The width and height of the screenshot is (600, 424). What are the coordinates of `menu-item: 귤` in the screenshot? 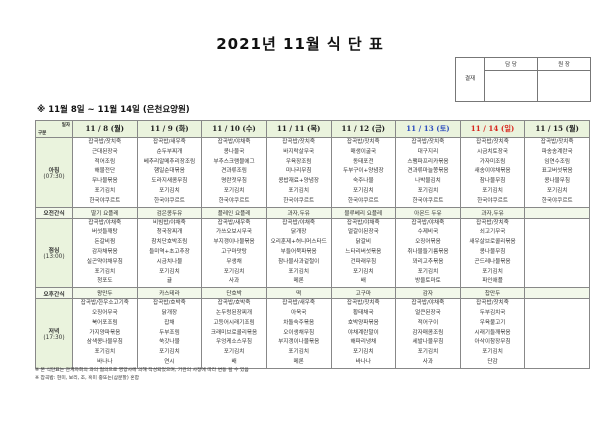 It's located at (169, 281).